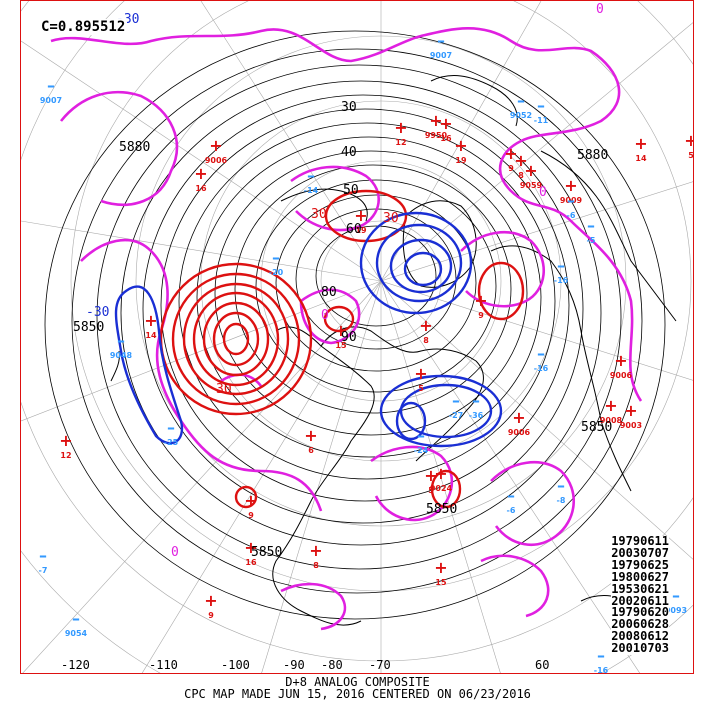  What do you see at coordinates (43, 570) in the screenshot?
I see `station-value: -7` at bounding box center [43, 570].